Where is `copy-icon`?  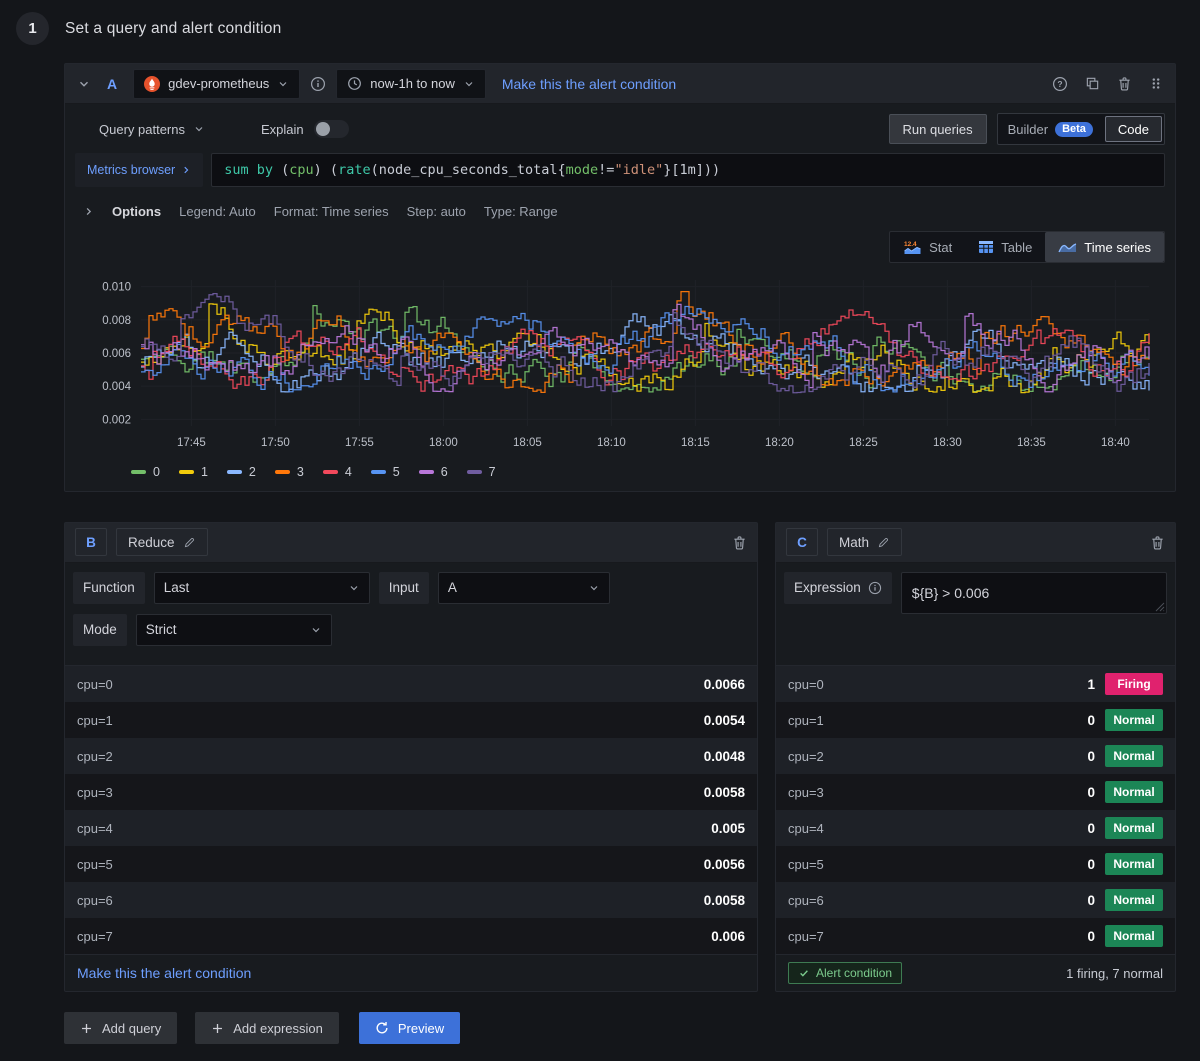
copy-icon is located at coordinates (1092, 83).